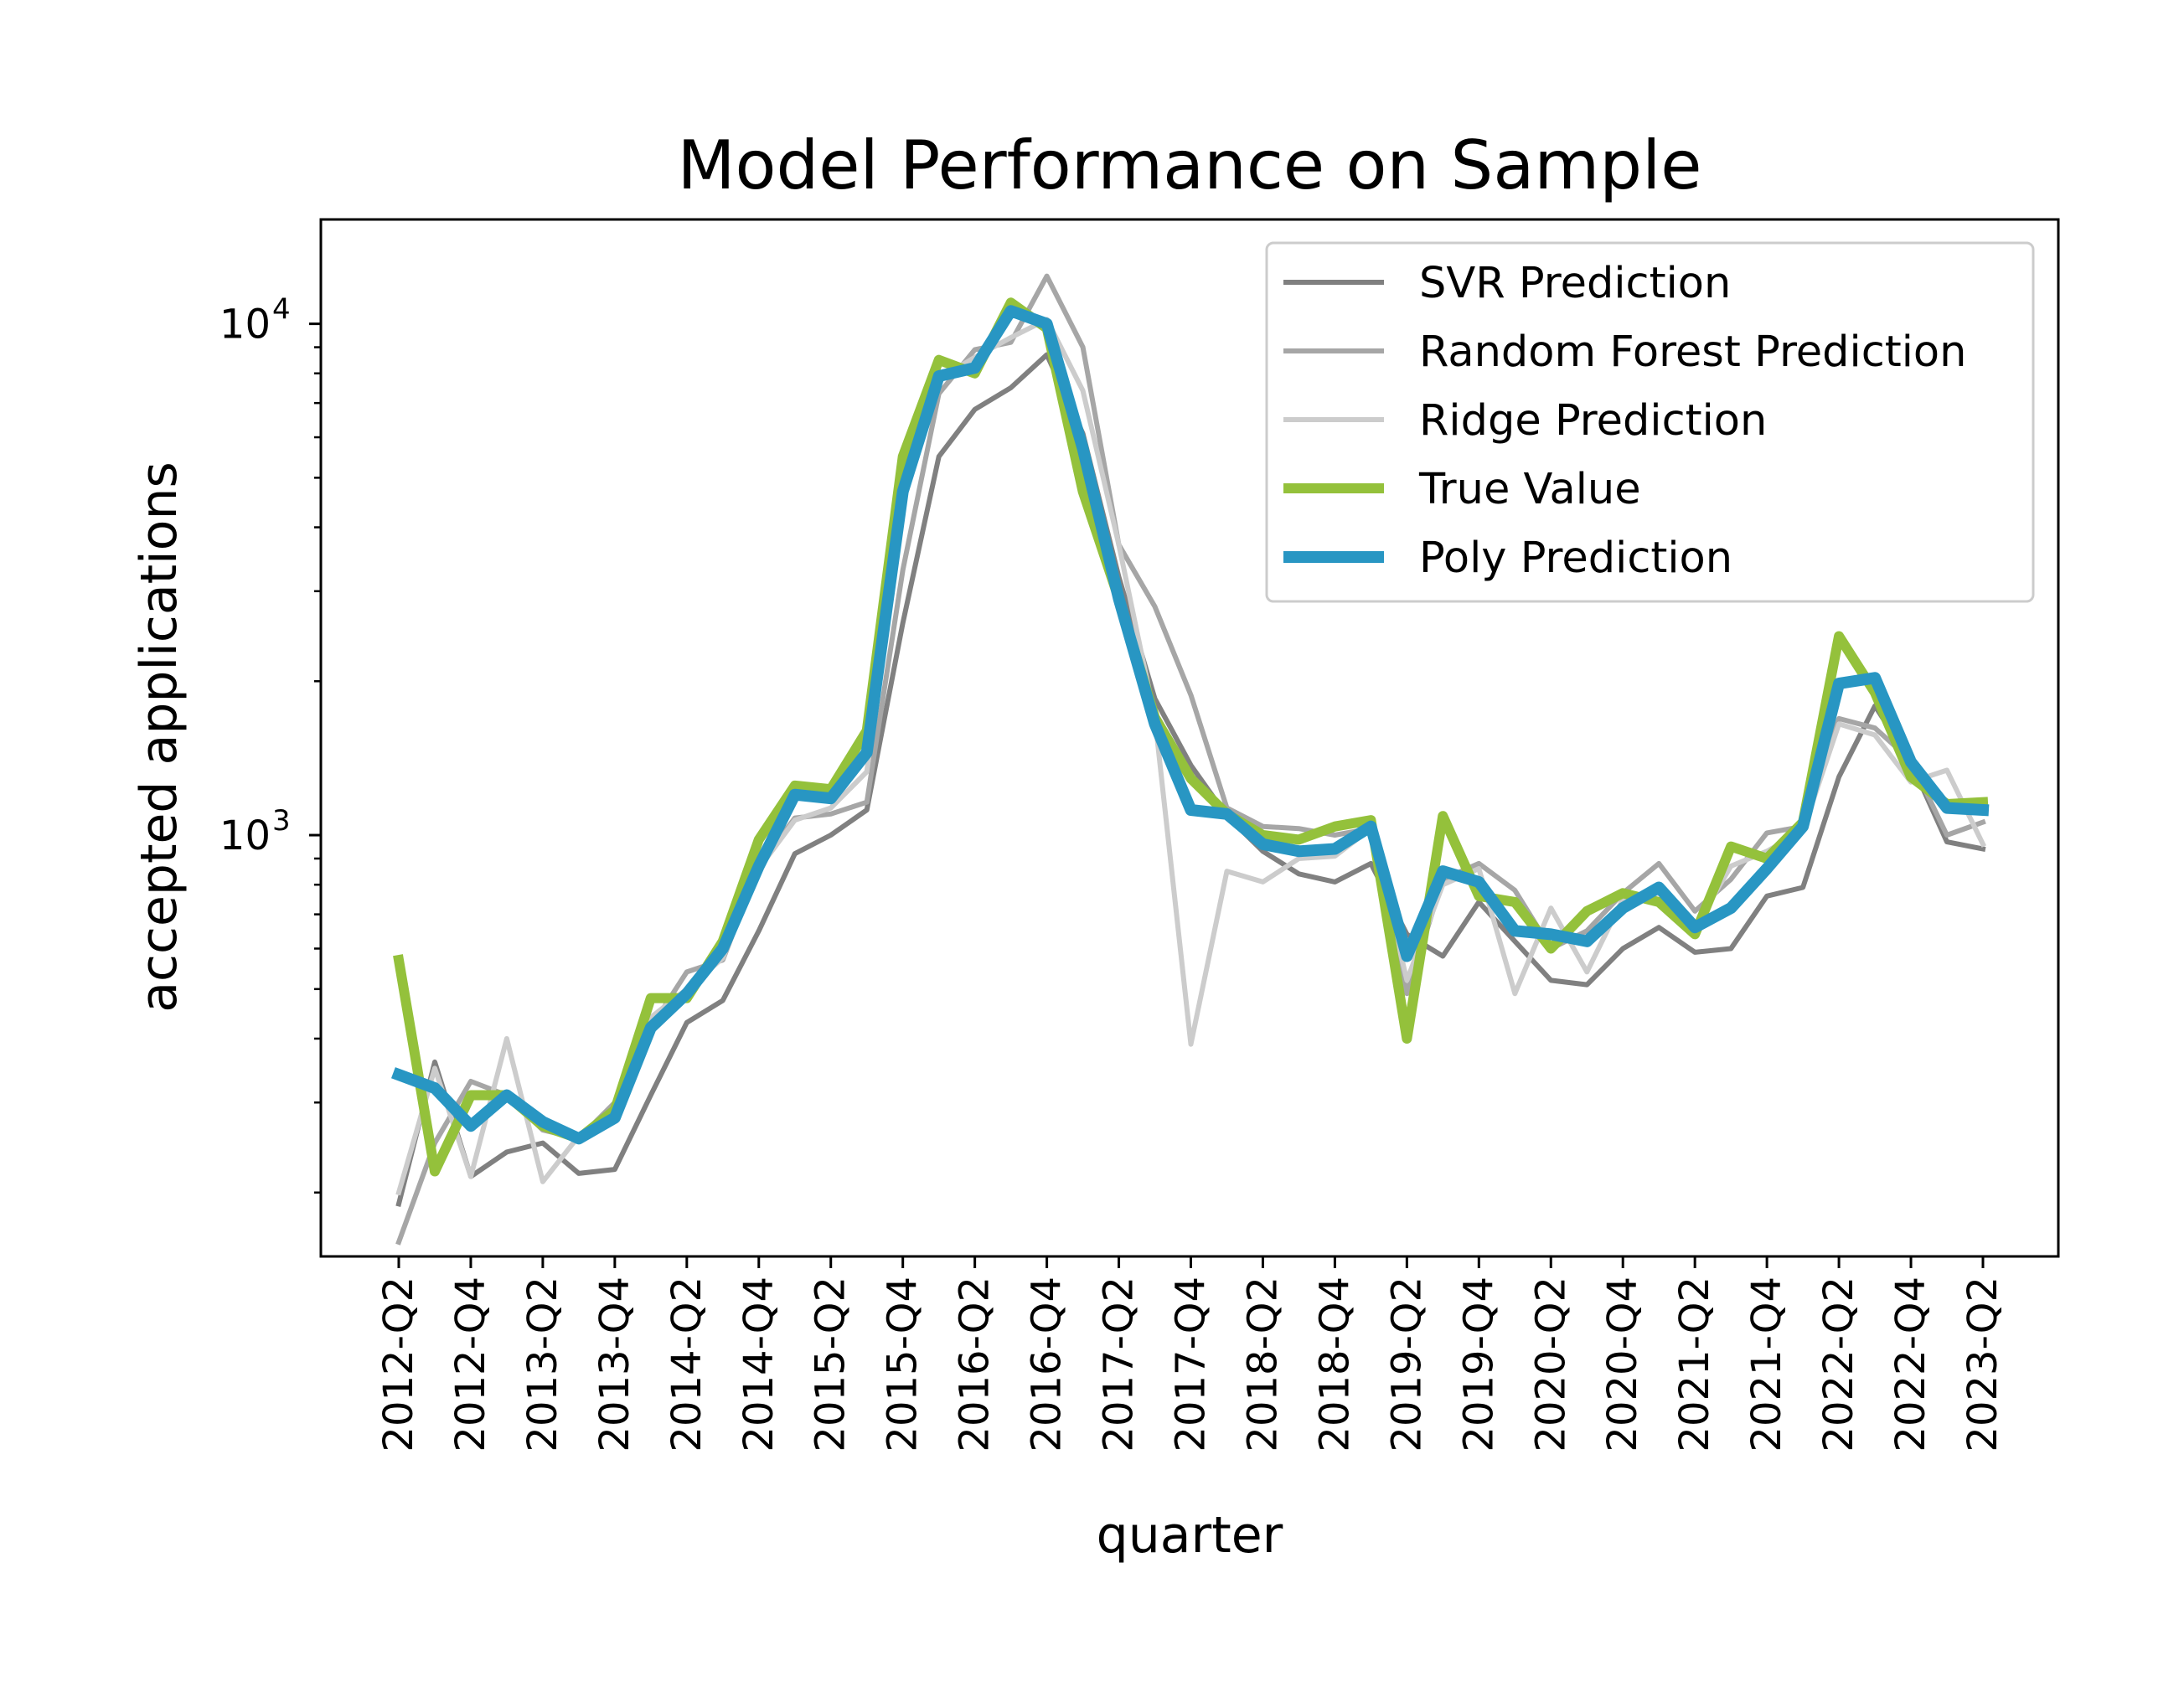  Describe the element at coordinates (281, 821) in the screenshot. I see `y-tick-exponent: 3` at that location.